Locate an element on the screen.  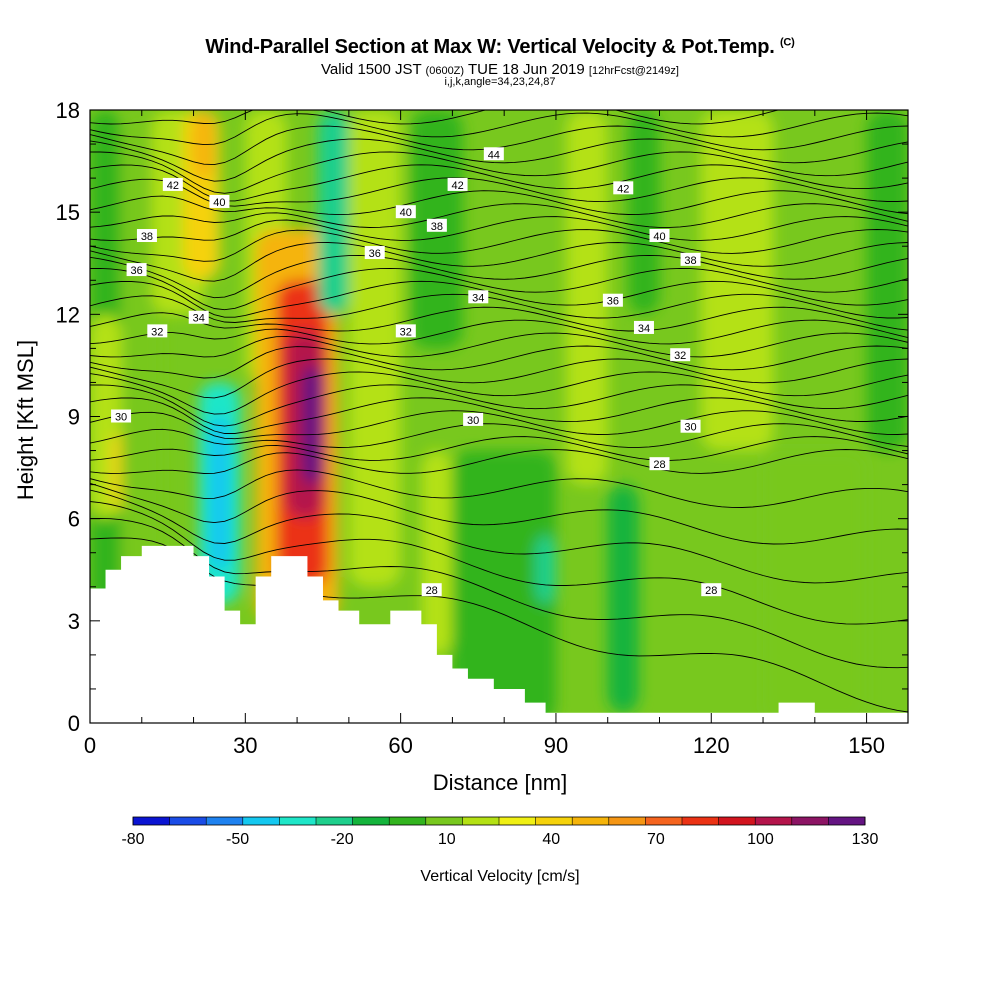
x-tick-label: 150 is located at coordinates (866, 745).